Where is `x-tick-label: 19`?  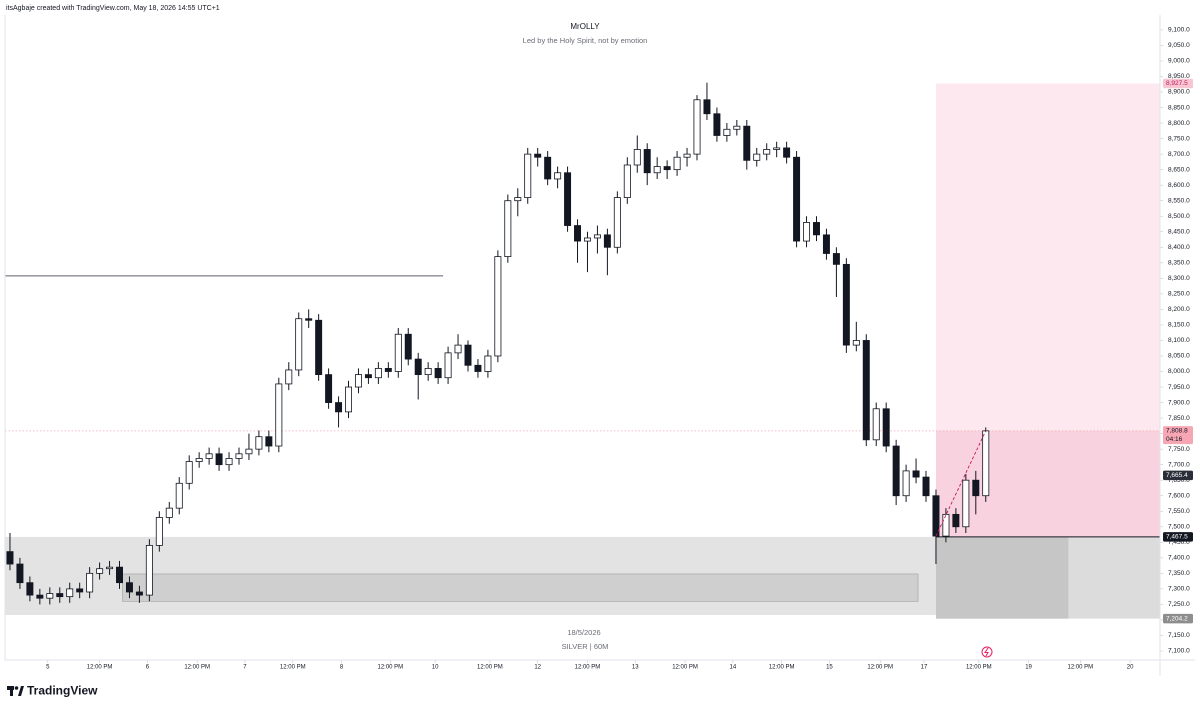 x-tick-label: 19 is located at coordinates (1028, 668).